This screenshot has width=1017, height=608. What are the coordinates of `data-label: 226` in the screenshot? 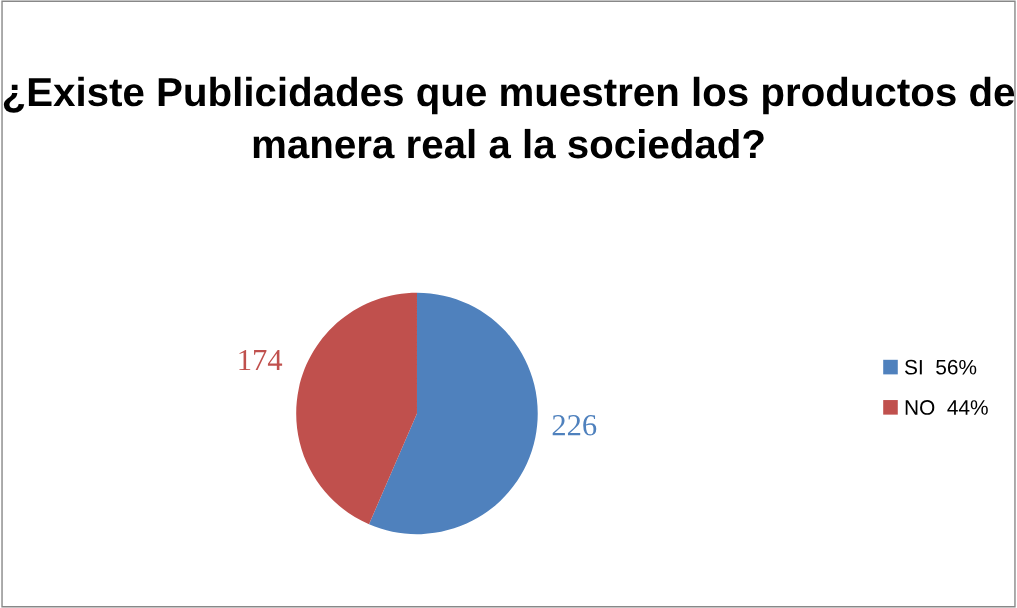 It's located at (574, 425).